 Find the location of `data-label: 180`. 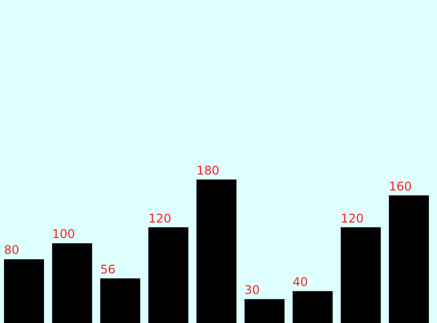

data-label: 180 is located at coordinates (208, 170).